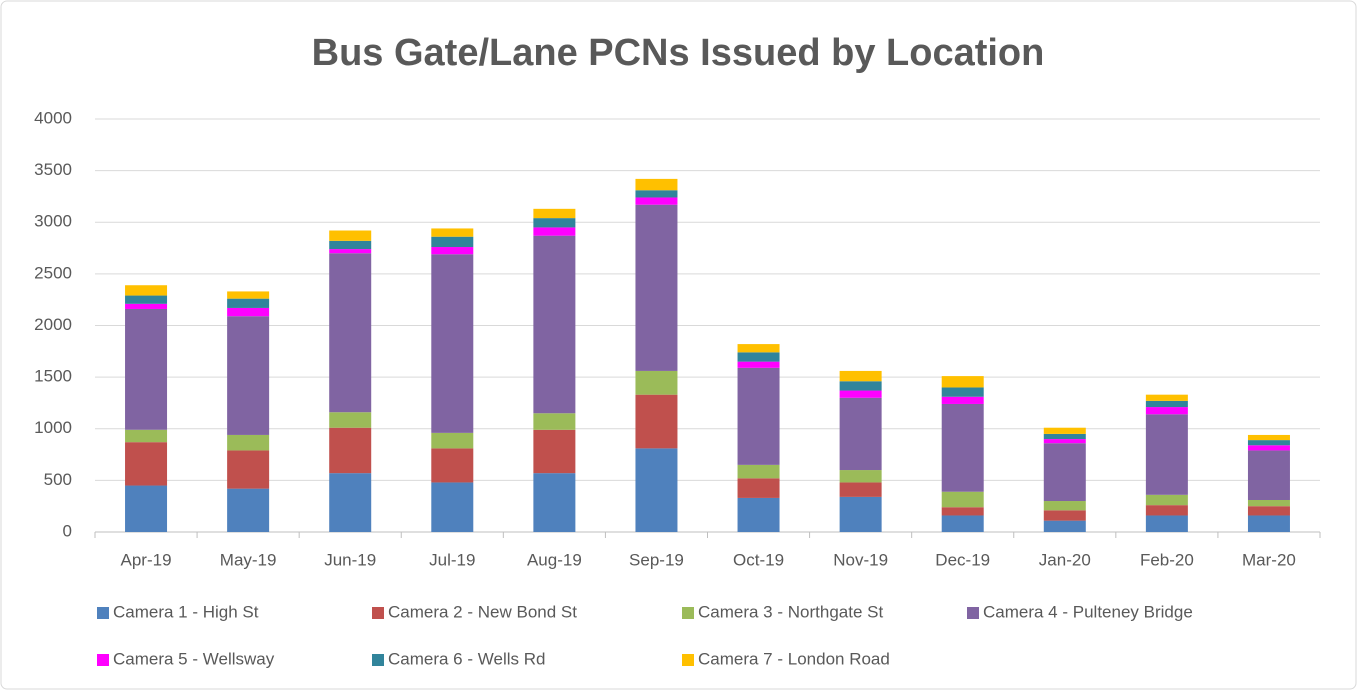 Image resolution: width=1357 pixels, height=690 pixels. Describe the element at coordinates (53, 376) in the screenshot. I see `y-tick-label: 1500` at that location.